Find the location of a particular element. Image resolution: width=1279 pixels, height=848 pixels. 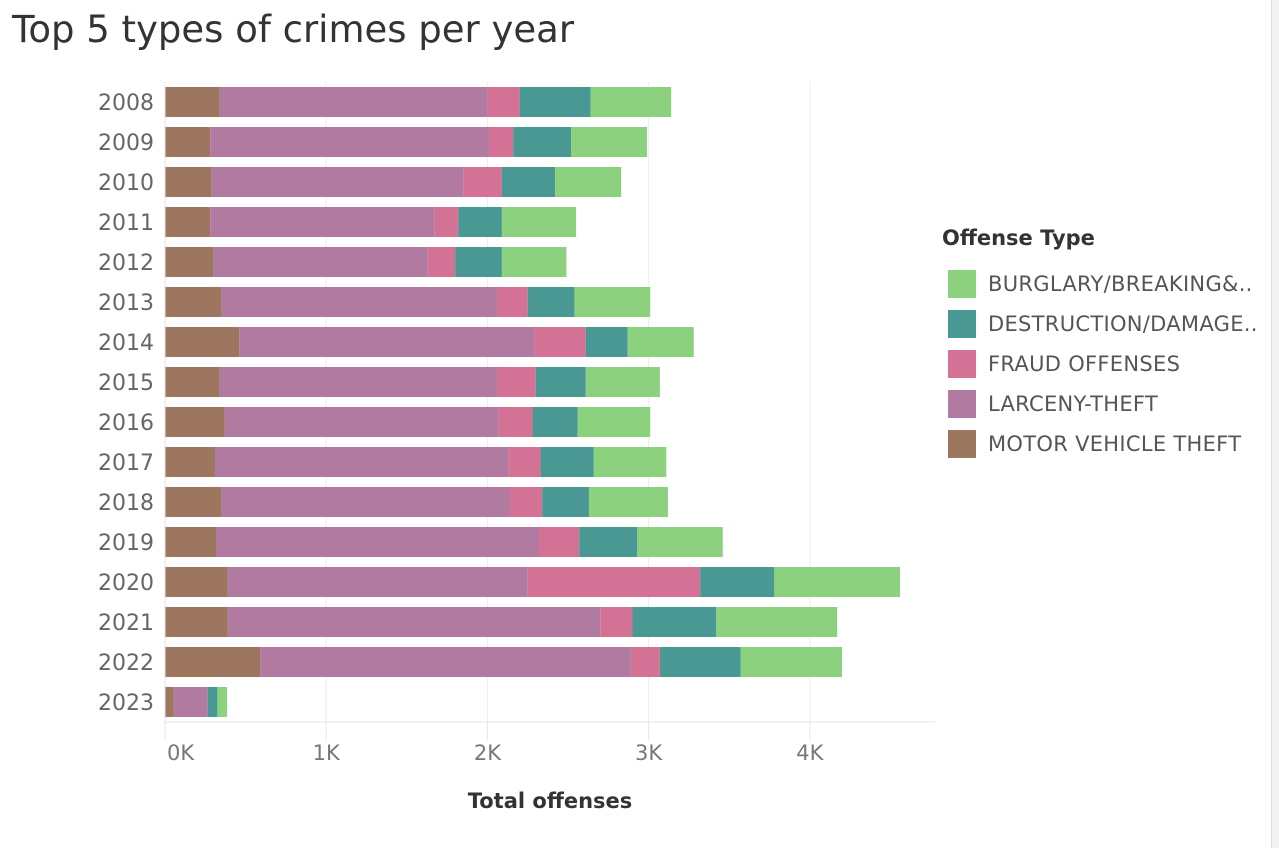

legend-item-motor-vehicle: MOTOR VEHICLE THEFT is located at coordinates (1100, 444).